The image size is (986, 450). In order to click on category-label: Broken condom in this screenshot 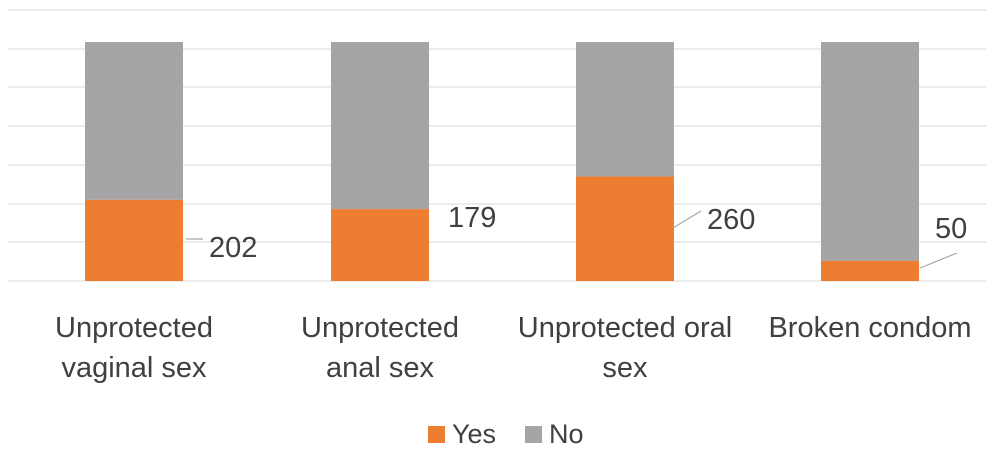, I will do `click(869, 328)`.